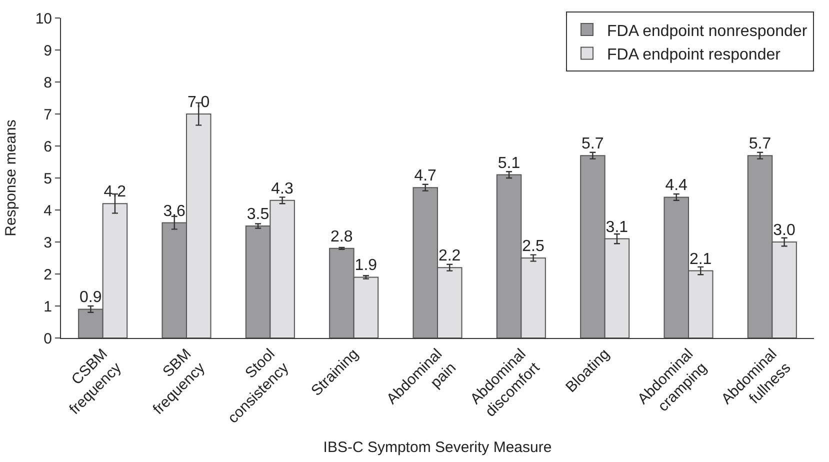 The image size is (829, 462). Describe the element at coordinates (48, 275) in the screenshot. I see `y-tick-label: 2` at that location.